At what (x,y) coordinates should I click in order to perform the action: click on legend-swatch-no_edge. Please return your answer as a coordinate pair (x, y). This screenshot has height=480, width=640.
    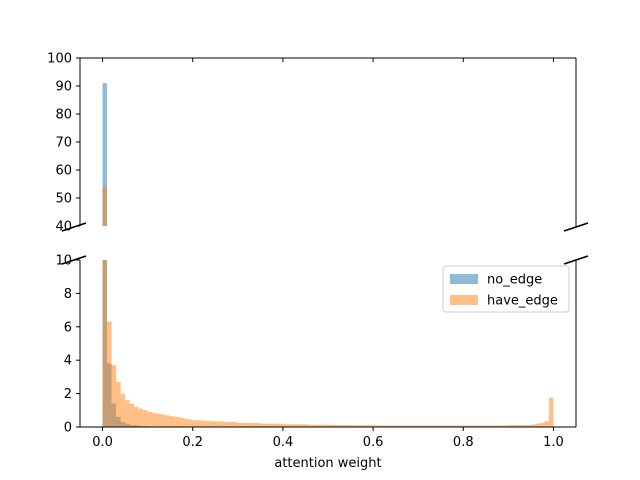
    Looking at the image, I should click on (464, 279).